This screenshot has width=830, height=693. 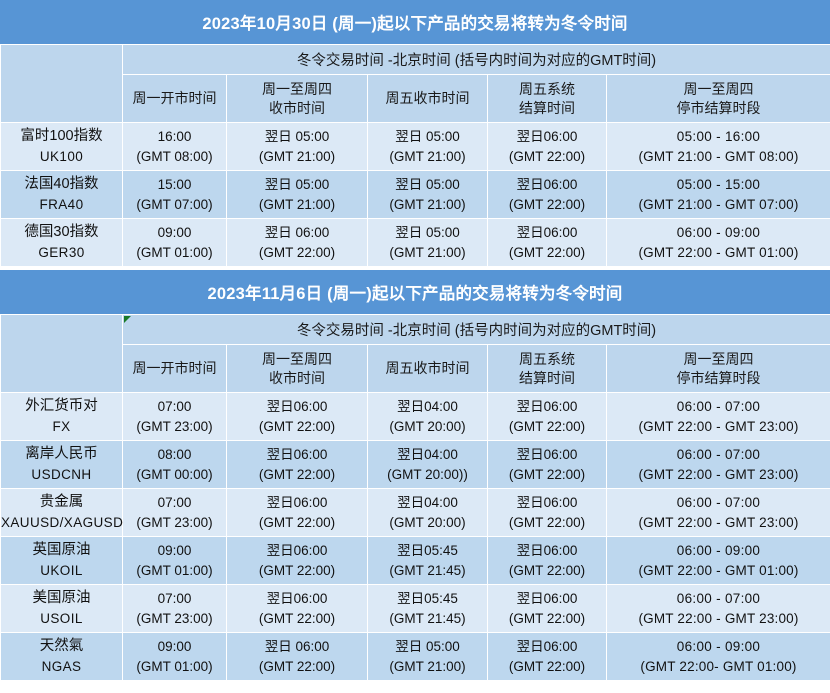 I want to click on table-2-title-text: 2023年11月6日 (周一)起以下产品的交易将转为冬令时间, so click(x=415, y=294).